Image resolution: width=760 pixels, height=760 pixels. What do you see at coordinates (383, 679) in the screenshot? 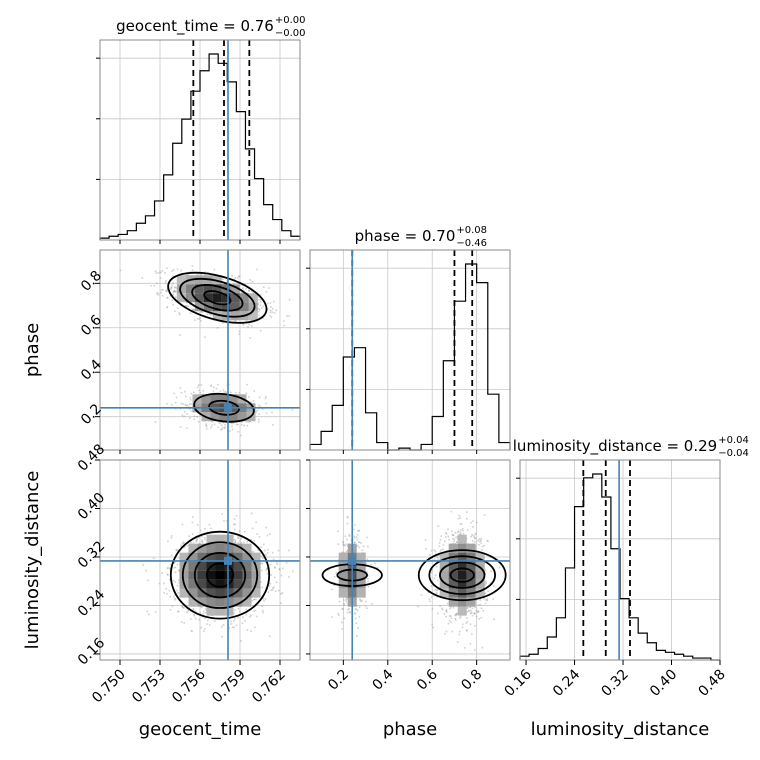
I see `x-tick-label: 0.4` at bounding box center [383, 679].